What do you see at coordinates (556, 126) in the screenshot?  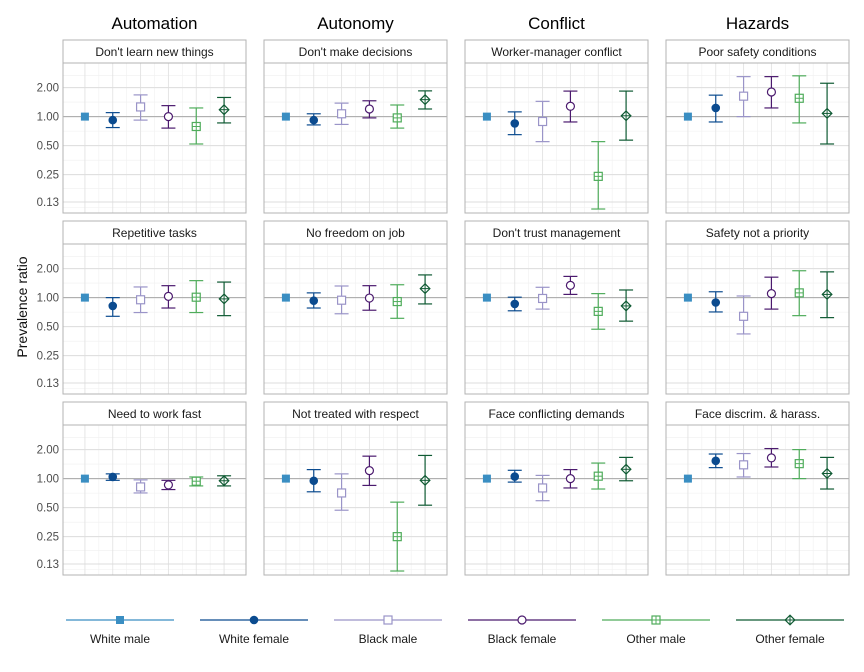 I see `panel-worker-manager-conflict: Worker-manager conflict` at bounding box center [556, 126].